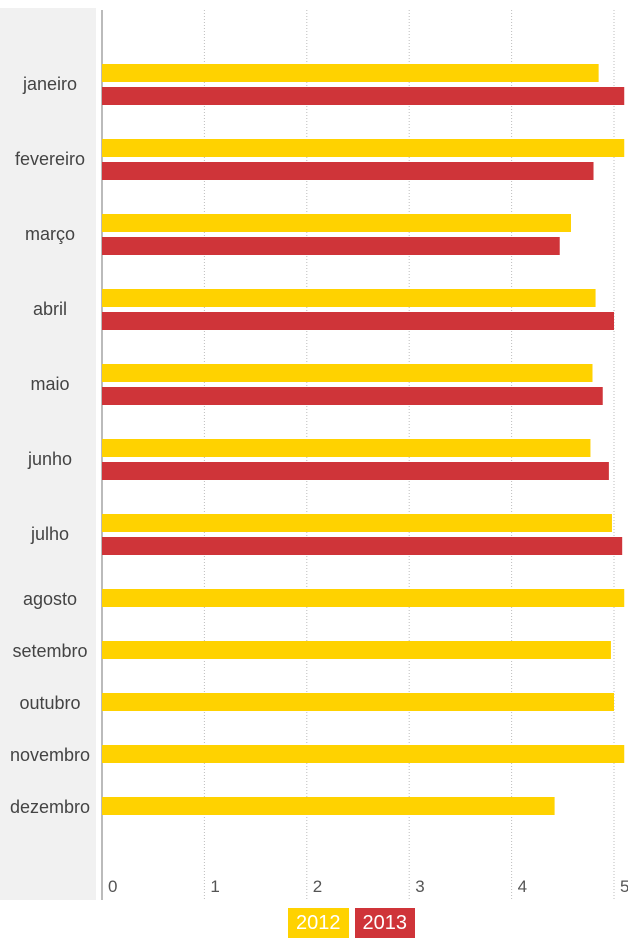 The width and height of the screenshot is (628, 941). What do you see at coordinates (49, 651) in the screenshot?
I see `category-label: setembro` at bounding box center [49, 651].